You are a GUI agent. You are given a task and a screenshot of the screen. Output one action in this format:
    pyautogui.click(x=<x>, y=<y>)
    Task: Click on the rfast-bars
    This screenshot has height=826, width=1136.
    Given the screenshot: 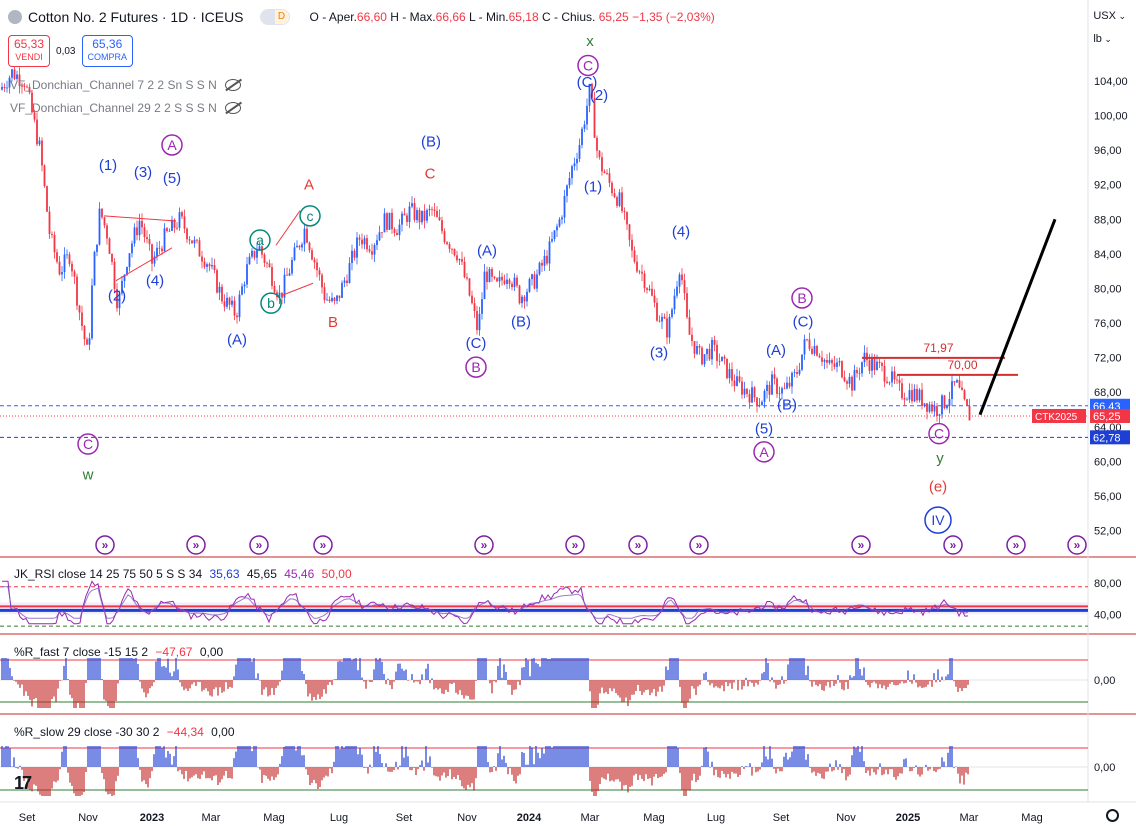 What is the action you would take?
    pyautogui.click(x=485, y=683)
    